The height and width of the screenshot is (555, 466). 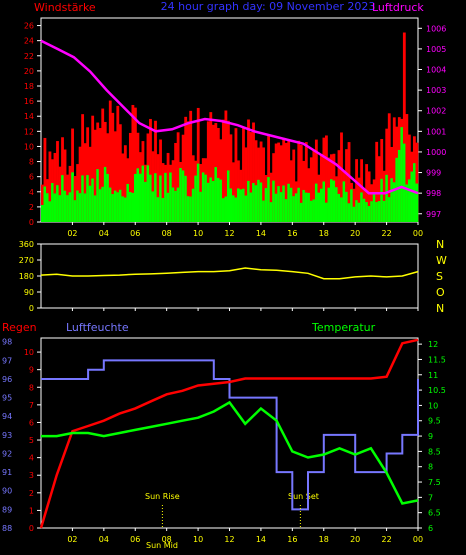 I want to click on pressure-tick-label: 1000, so click(x=436, y=152).